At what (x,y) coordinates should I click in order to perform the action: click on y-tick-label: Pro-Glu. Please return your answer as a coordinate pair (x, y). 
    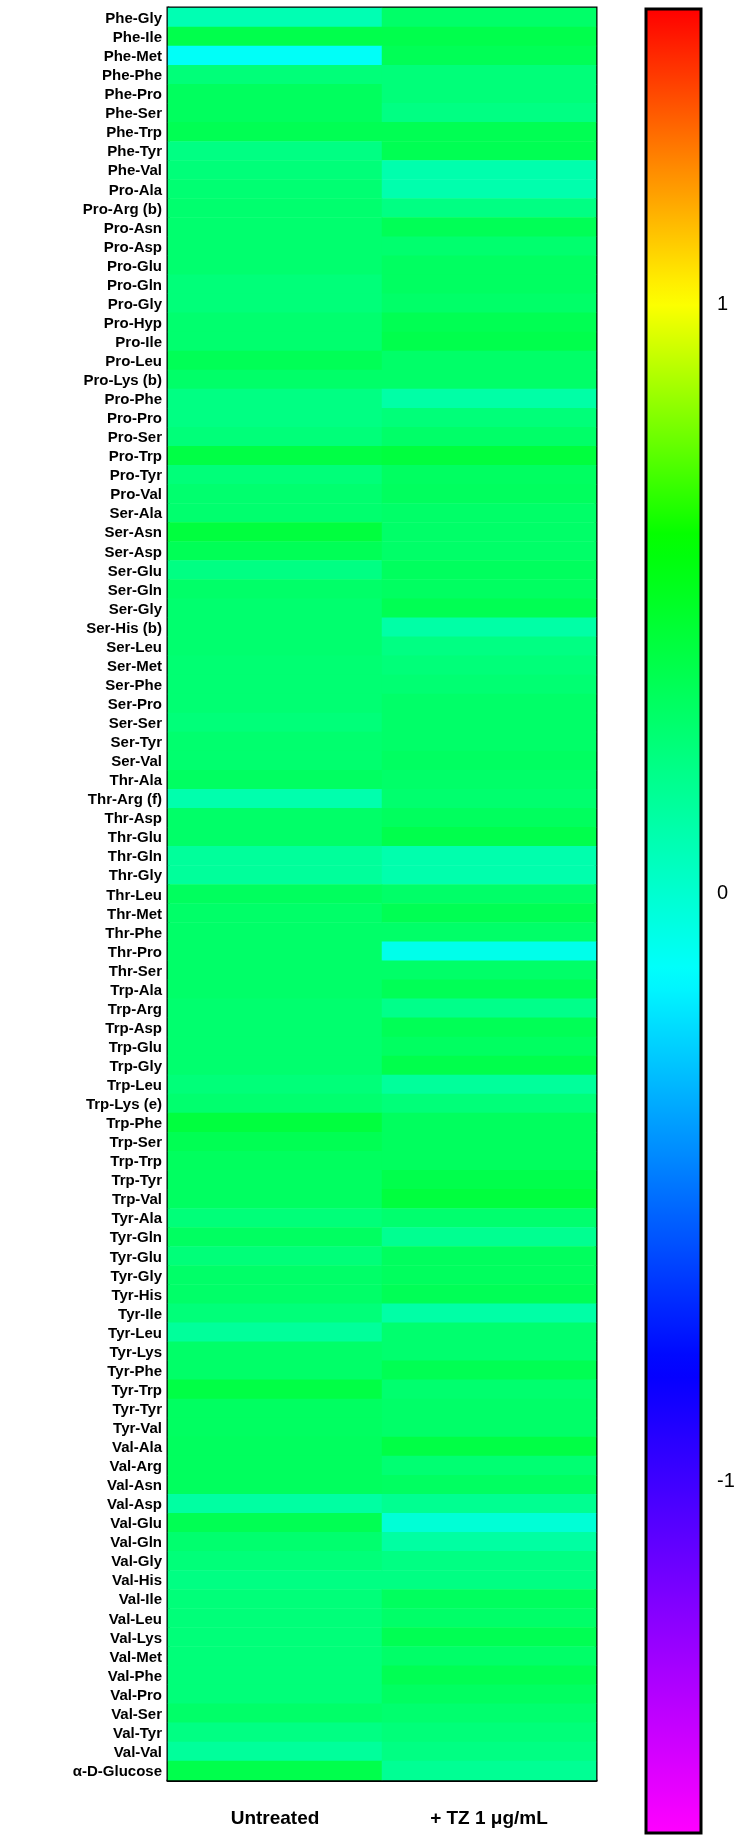
    Looking at the image, I should click on (134, 265).